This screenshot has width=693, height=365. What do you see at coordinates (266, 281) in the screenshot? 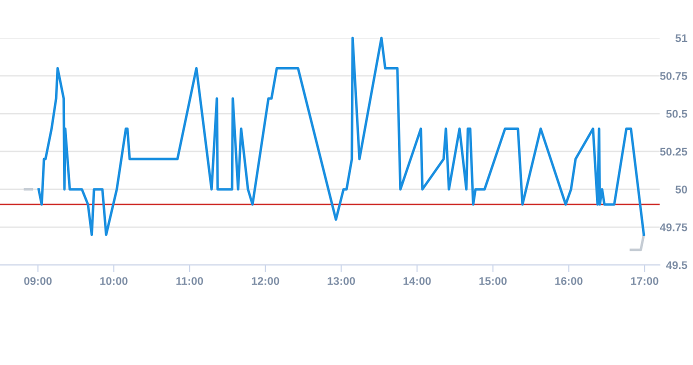
I see `x-tick-label: 12:00` at bounding box center [266, 281].